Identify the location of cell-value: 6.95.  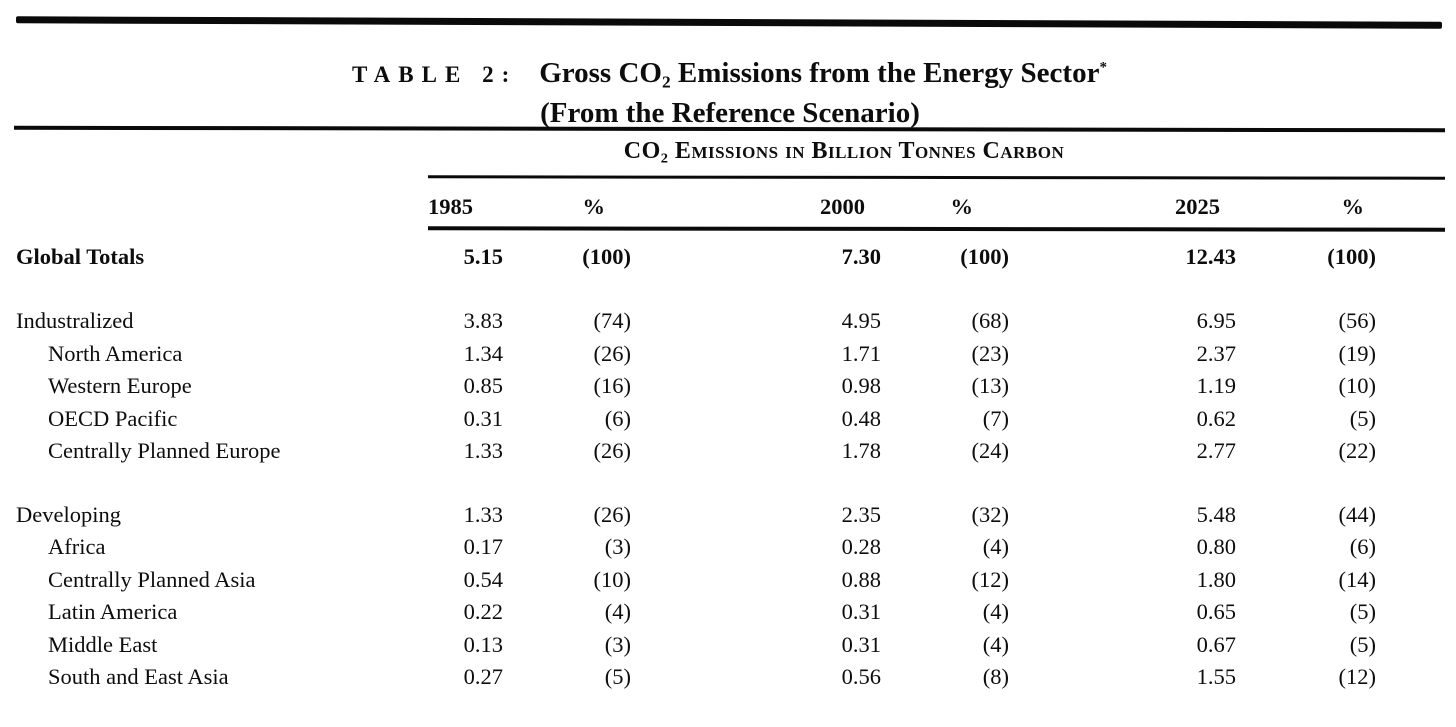
(1216, 320).